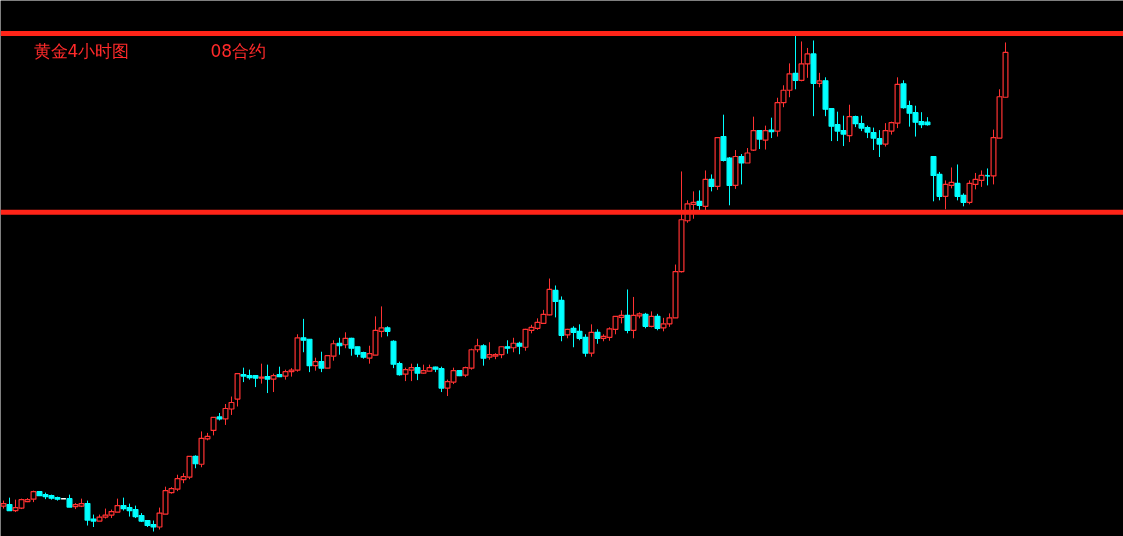 The image size is (1123, 536). Describe the element at coordinates (81, 50) in the screenshot. I see `annotation: 黄金4小时图` at that location.